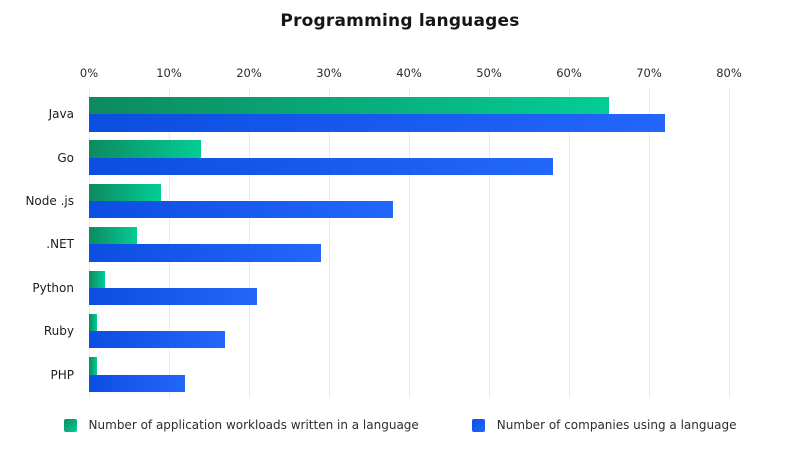 This screenshot has height=450, width=800. Describe the element at coordinates (70, 425) in the screenshot. I see `legend-swatch-workloads` at that location.